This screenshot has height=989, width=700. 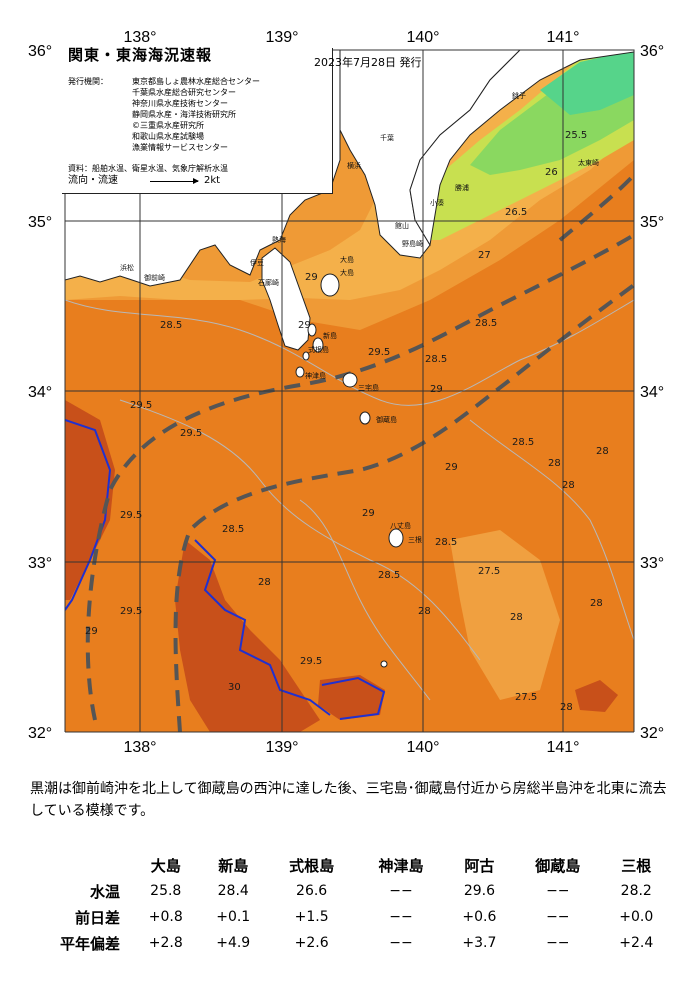 What do you see at coordinates (165, 943) in the screenshot?
I see `table-cell: +2.8` at bounding box center [165, 943].